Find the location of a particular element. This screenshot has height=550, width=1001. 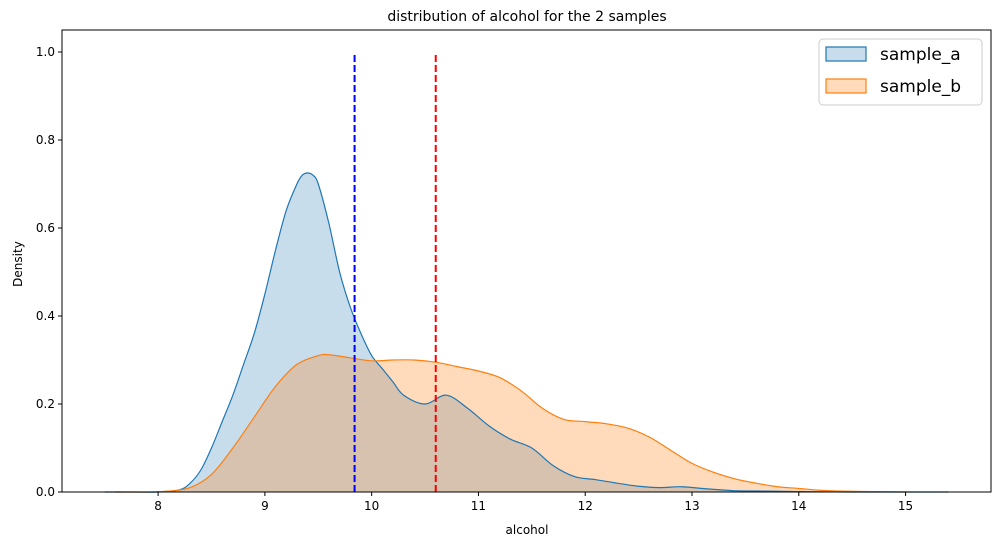

y-tick-label-4: 0.8 is located at coordinates (45, 140).